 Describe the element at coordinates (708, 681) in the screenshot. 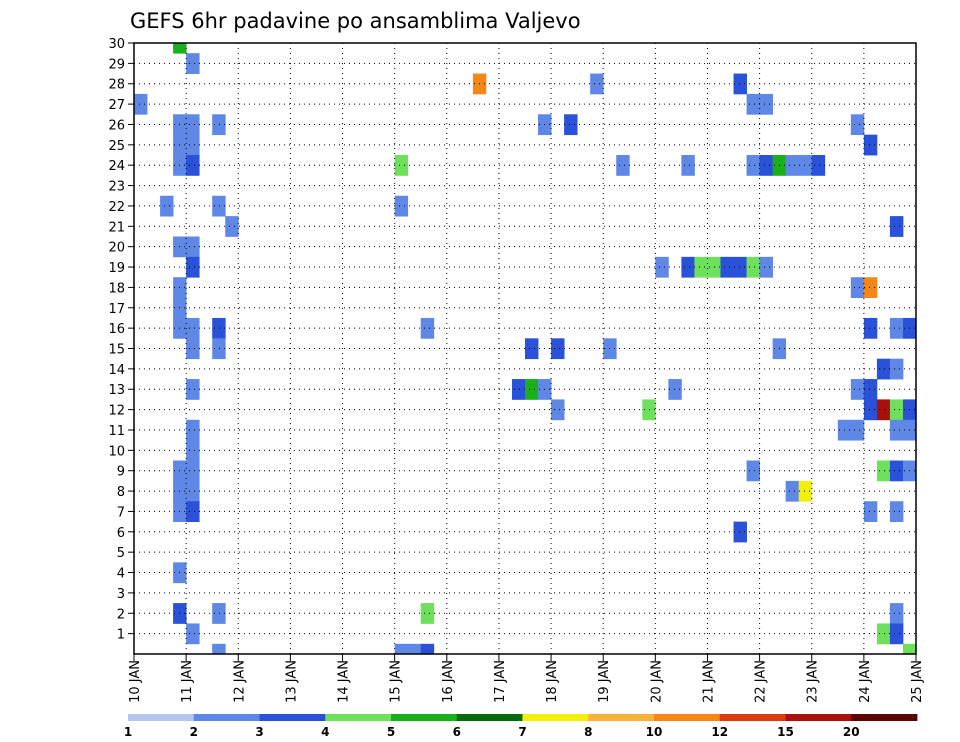

I see `x-tick-label: 21 JAN` at that location.